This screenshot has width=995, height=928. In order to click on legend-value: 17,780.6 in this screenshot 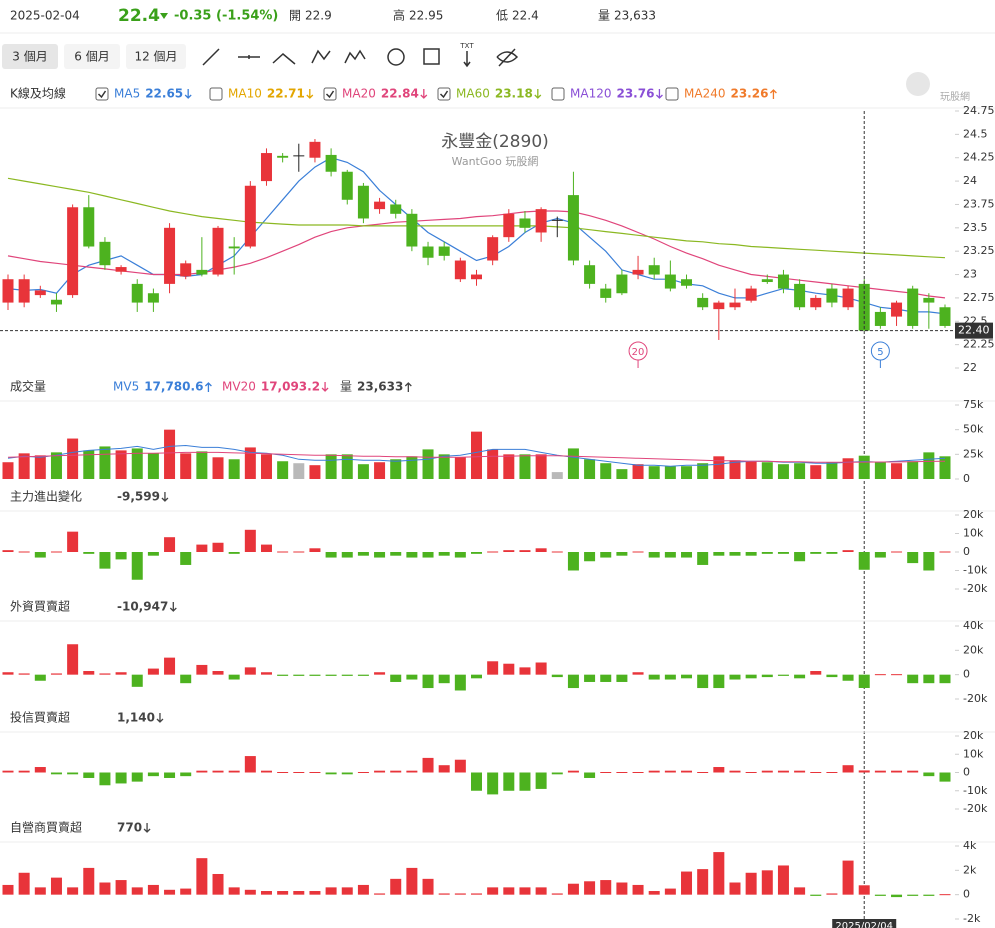, I will do `click(173, 387)`.